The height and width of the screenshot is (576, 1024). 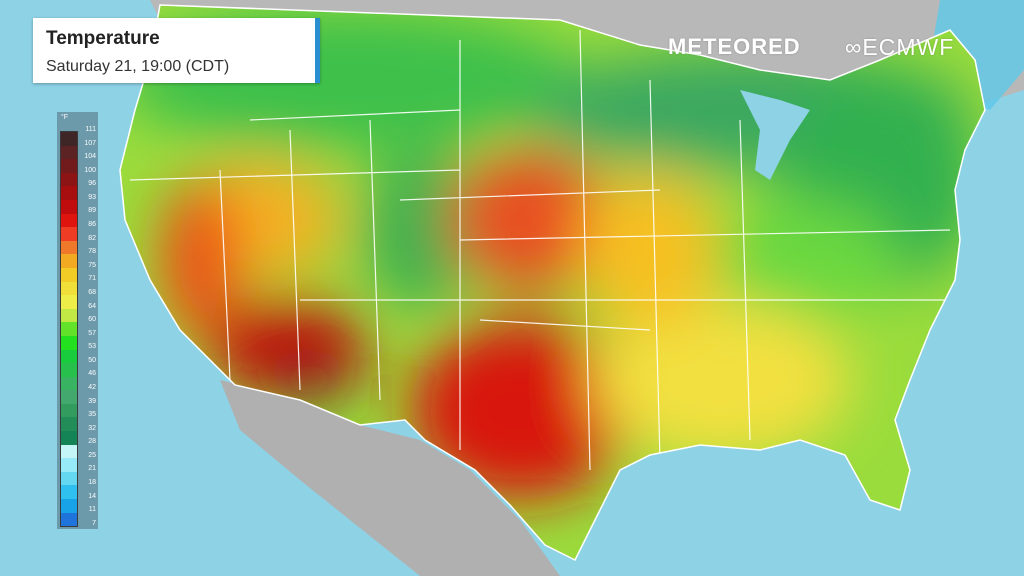 What do you see at coordinates (65, 117) in the screenshot?
I see `legend-unit: °F` at bounding box center [65, 117].